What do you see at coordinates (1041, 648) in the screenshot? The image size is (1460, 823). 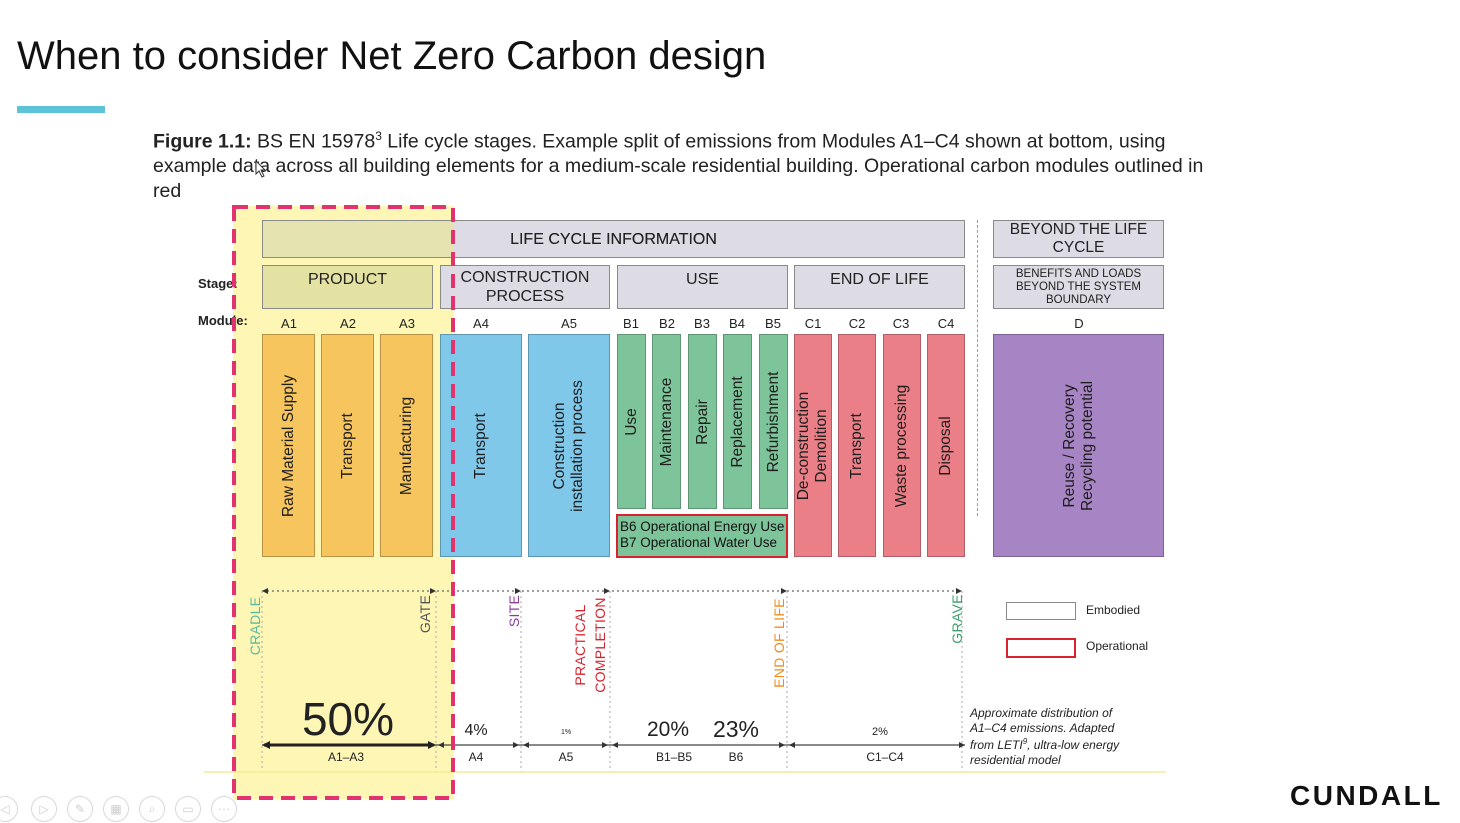 I see `legend-operational-swatch` at bounding box center [1041, 648].